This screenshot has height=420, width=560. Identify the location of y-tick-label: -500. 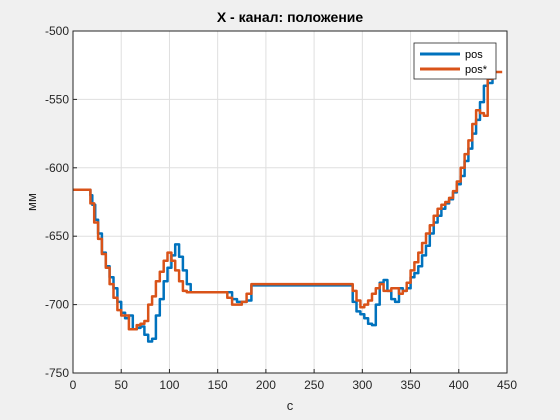
(57, 31).